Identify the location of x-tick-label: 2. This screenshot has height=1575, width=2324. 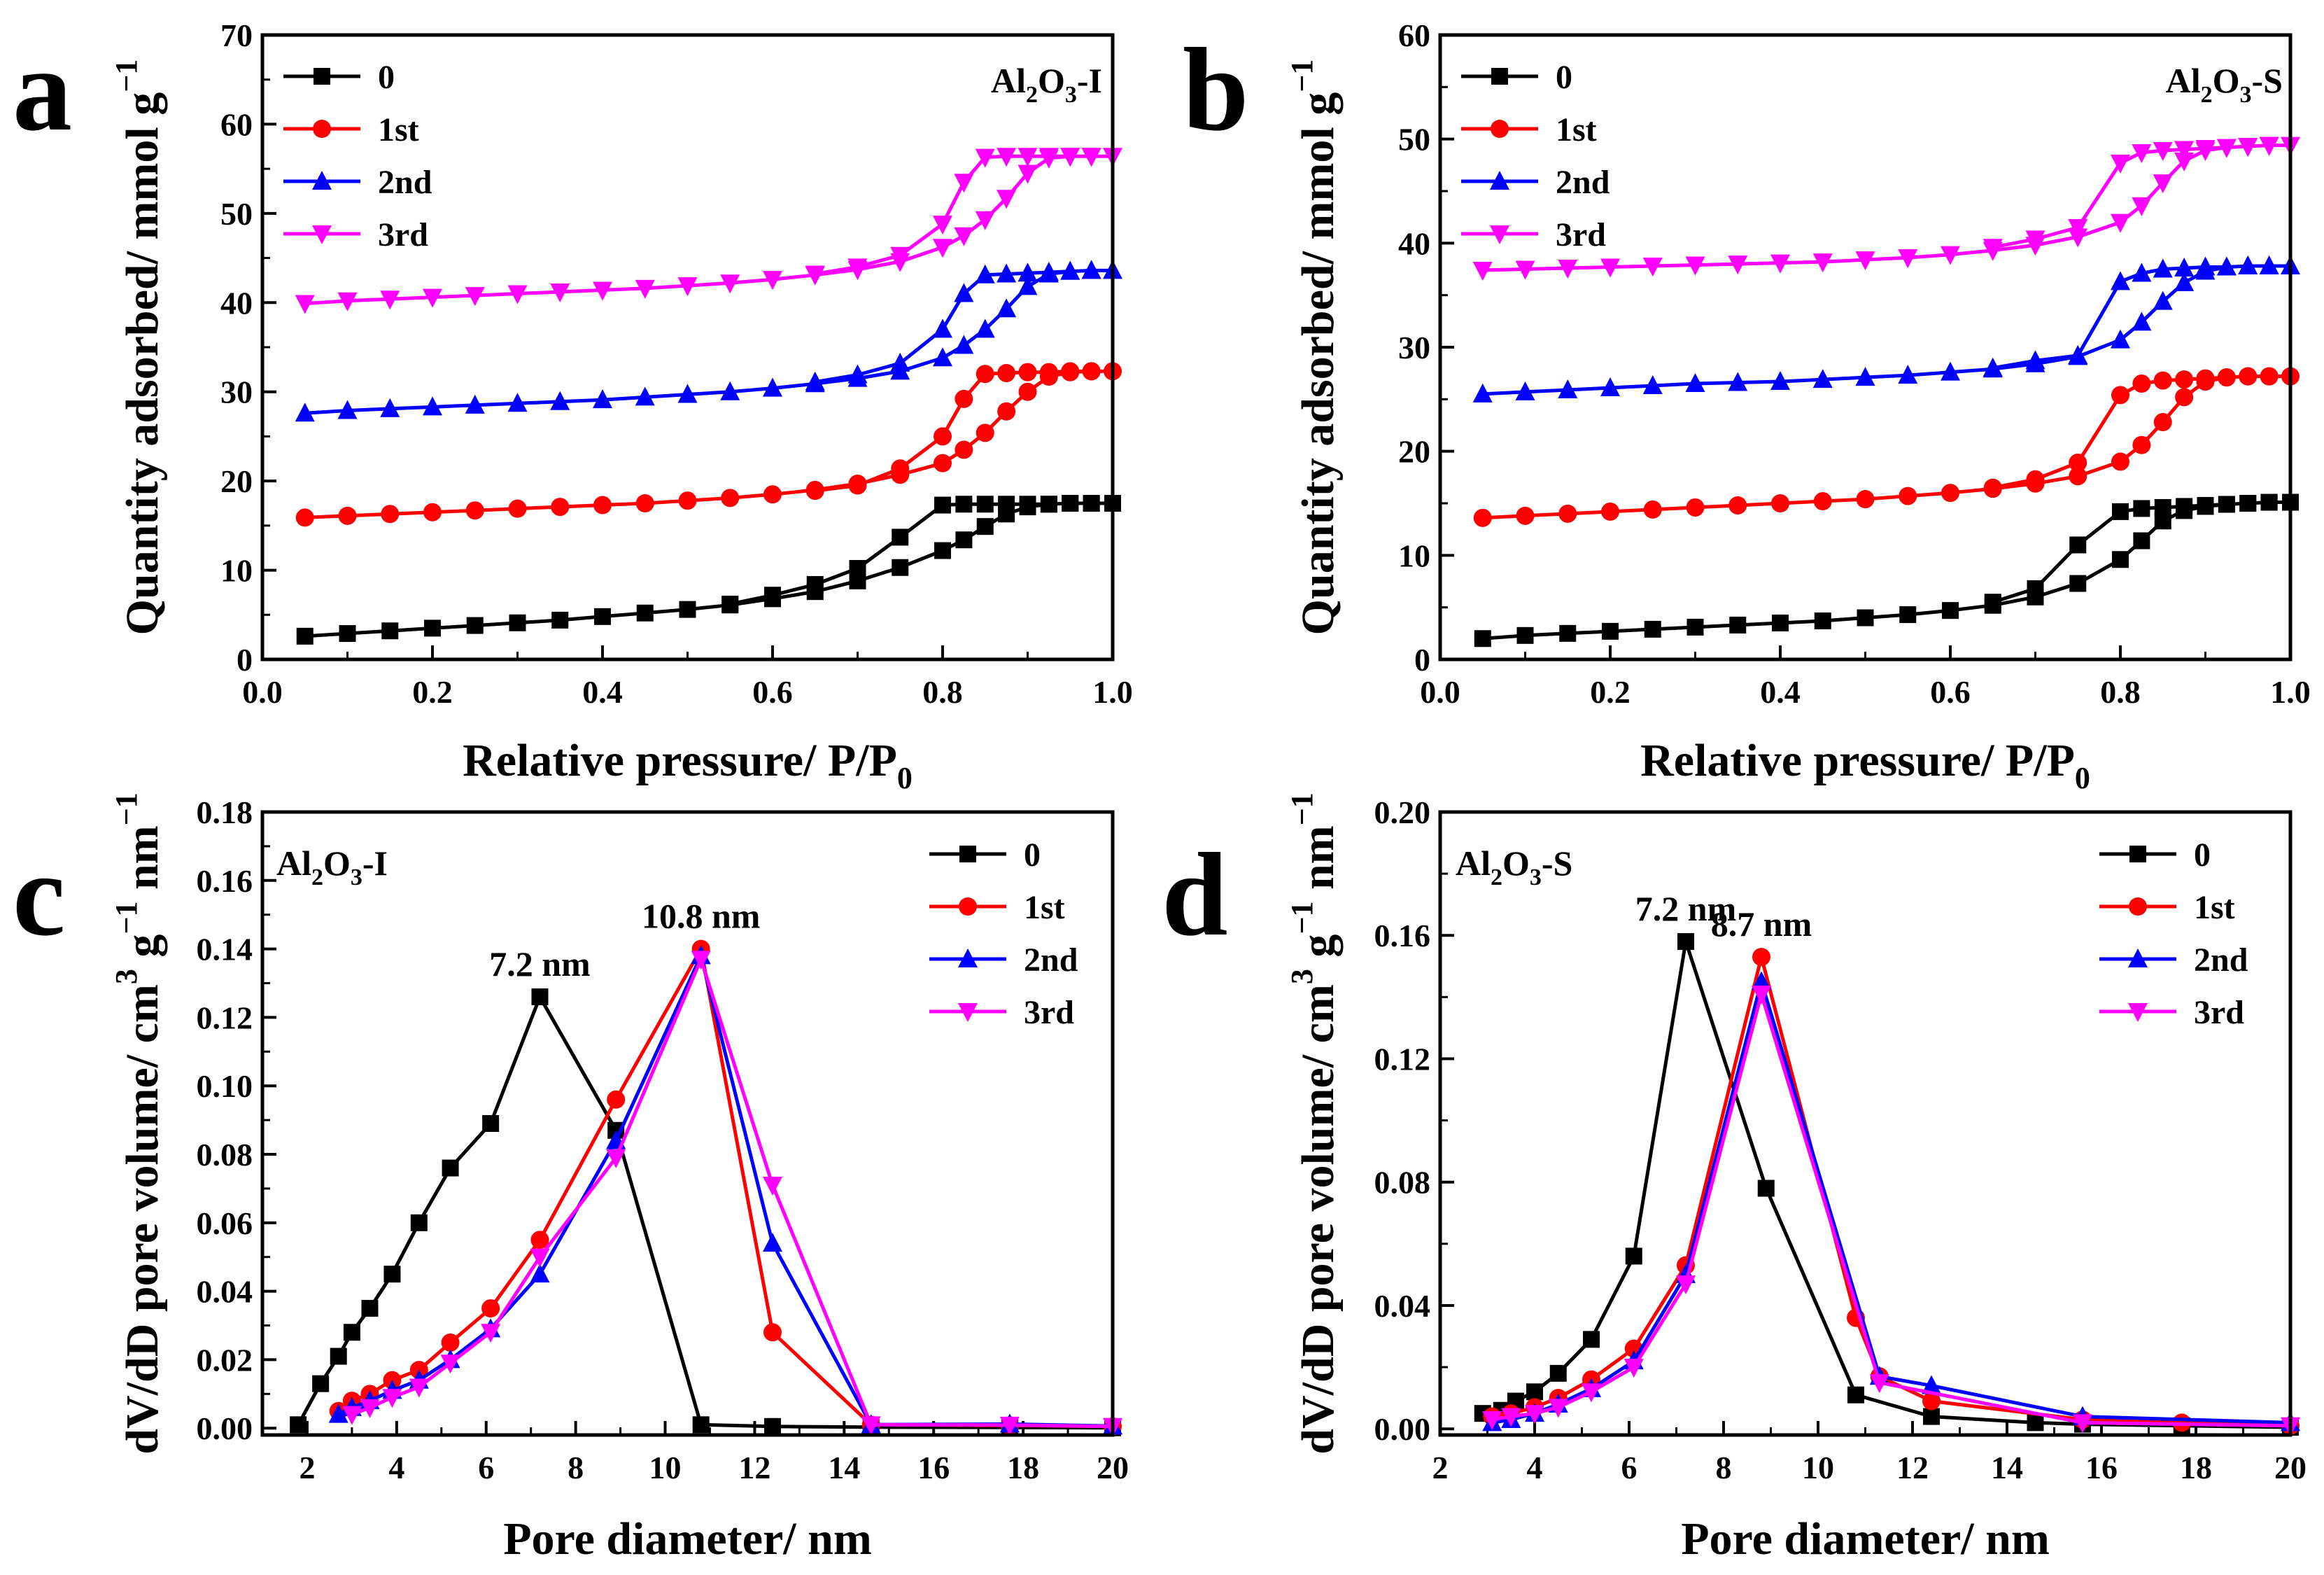
(1440, 1467).